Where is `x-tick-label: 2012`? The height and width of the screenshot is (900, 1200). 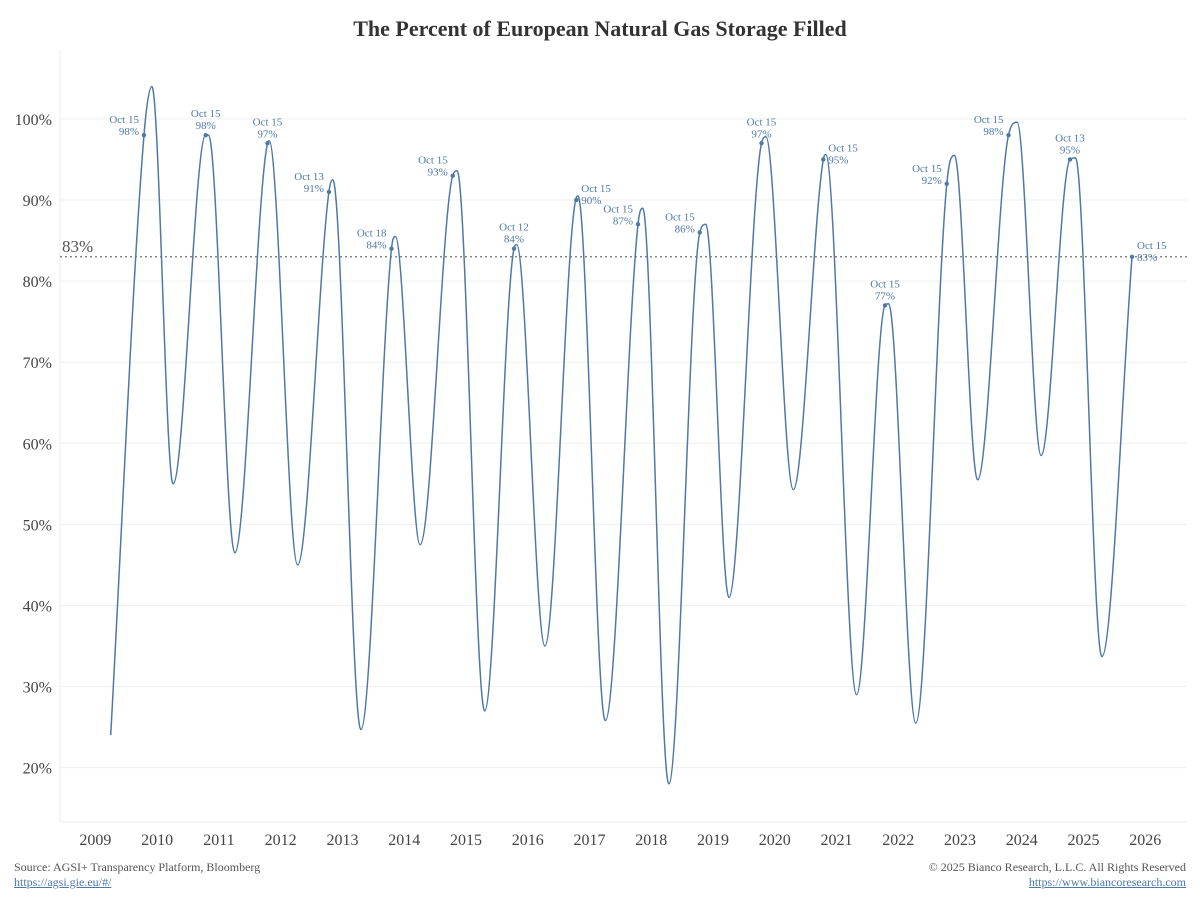
x-tick-label: 2012 is located at coordinates (281, 840).